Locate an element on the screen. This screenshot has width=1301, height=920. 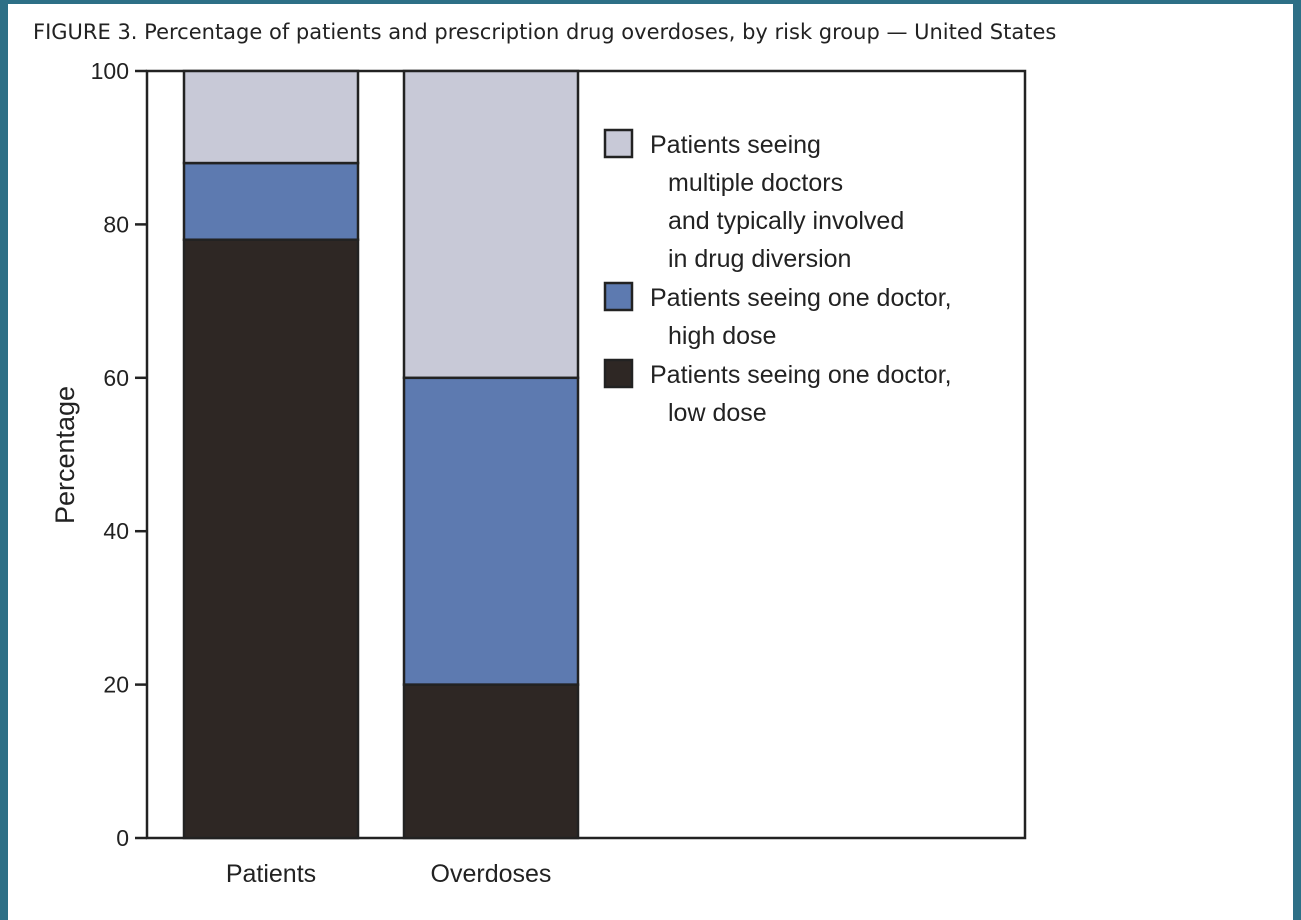
legend-label: high dose is located at coordinates (722, 336).